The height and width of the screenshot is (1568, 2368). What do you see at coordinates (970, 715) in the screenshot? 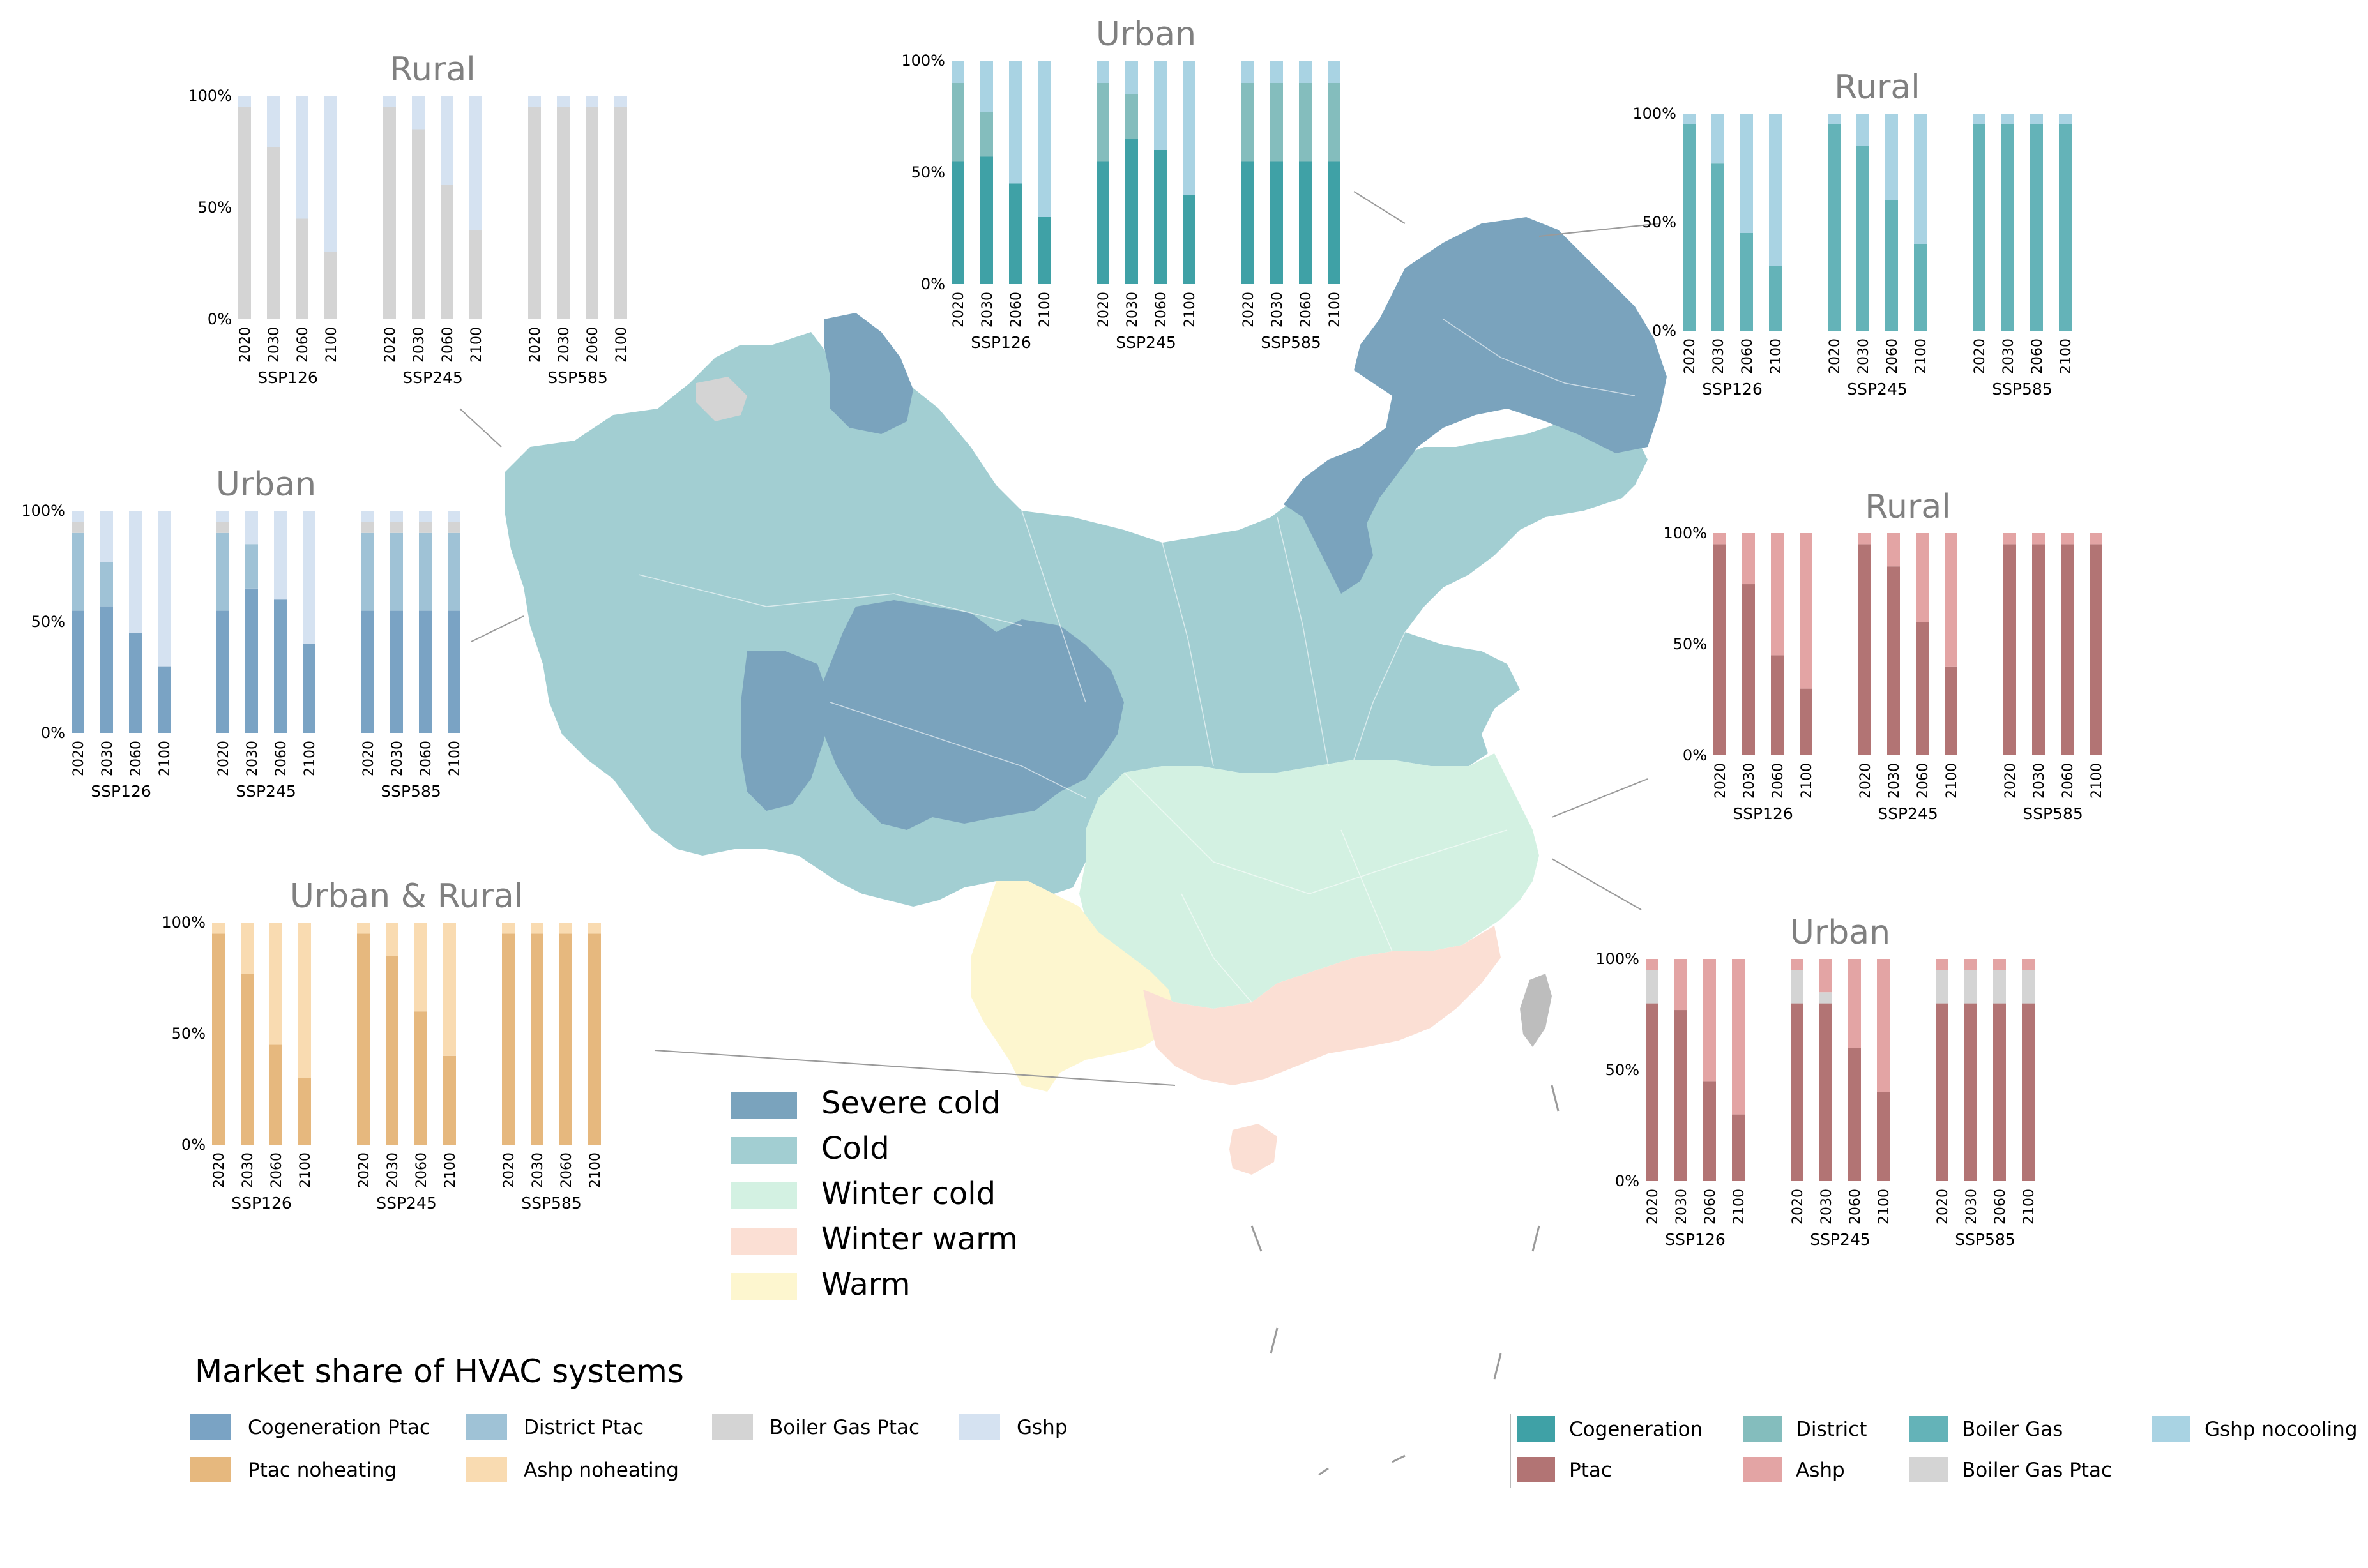
I see `map-region-severe-cold-plateau` at bounding box center [970, 715].